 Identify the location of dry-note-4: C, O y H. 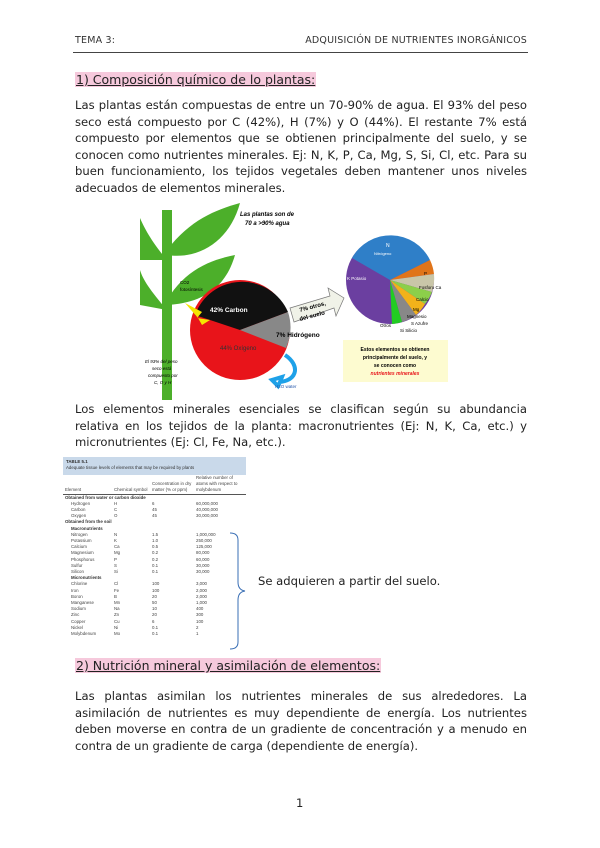
(163, 382).